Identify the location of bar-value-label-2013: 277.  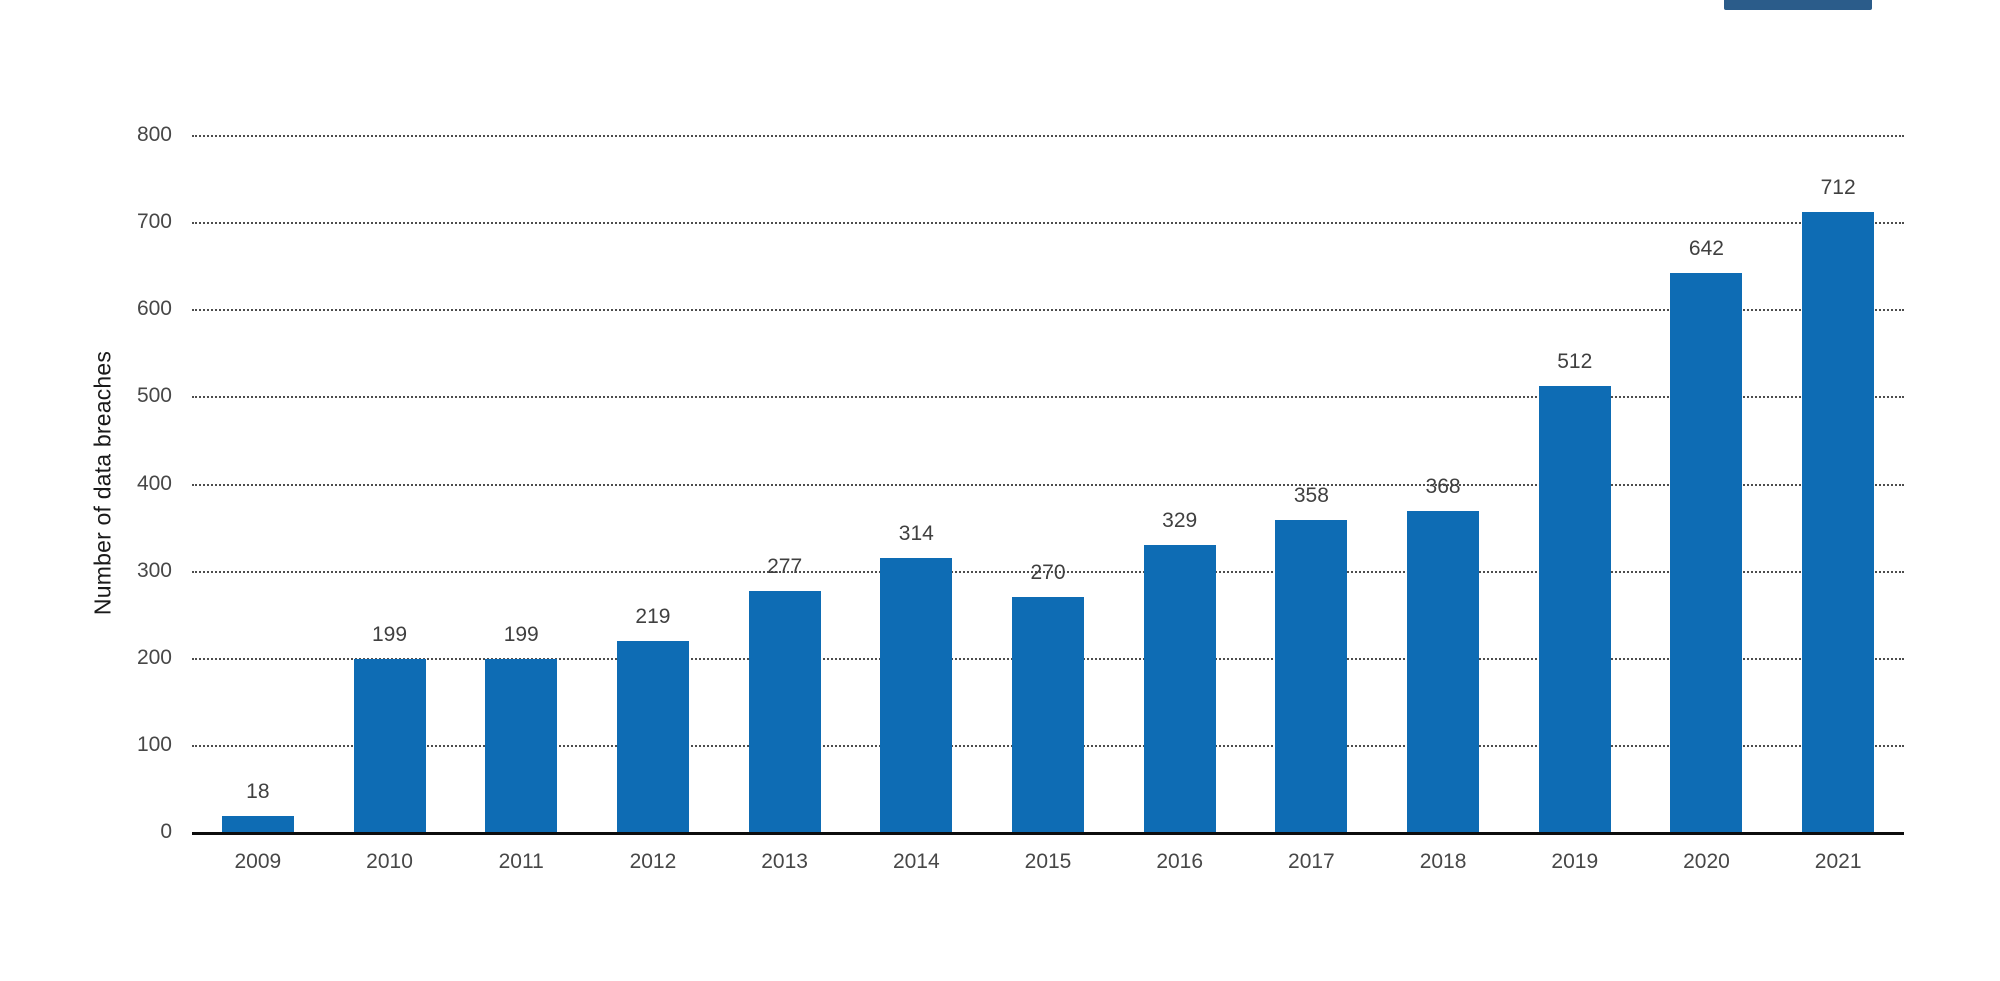
(785, 566).